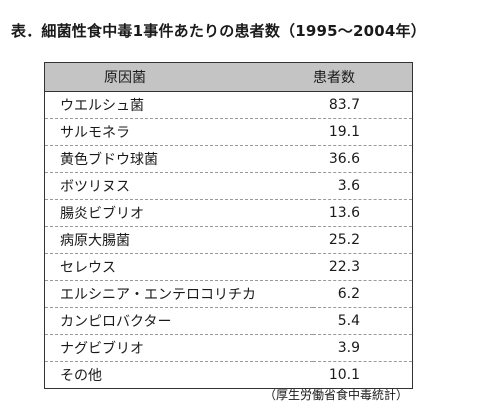 The height and width of the screenshot is (418, 498). Describe the element at coordinates (179, 348) in the screenshot. I see `pathogen-name: ナグビブリオ` at that location.